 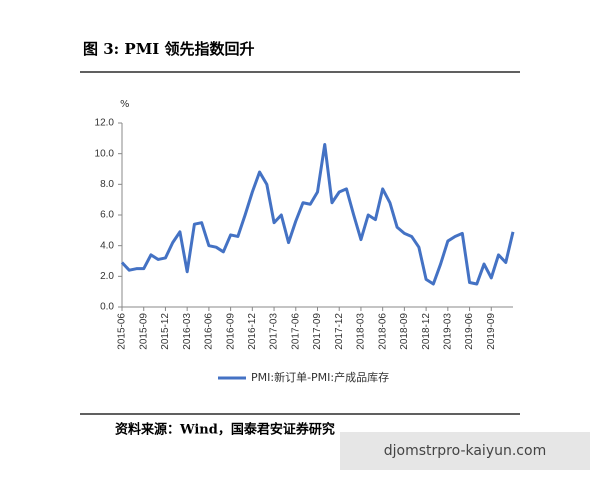 What do you see at coordinates (404, 331) in the screenshot?
I see `x-tick-label: 2018-09` at bounding box center [404, 331].